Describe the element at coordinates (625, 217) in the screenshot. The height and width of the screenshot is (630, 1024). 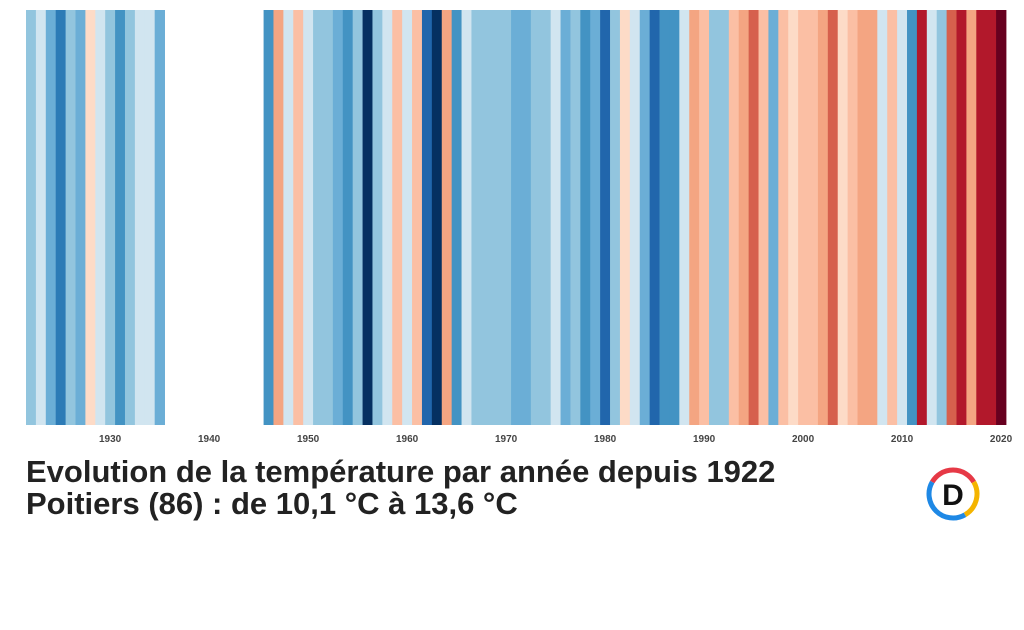
I see `stripe-1982` at that location.